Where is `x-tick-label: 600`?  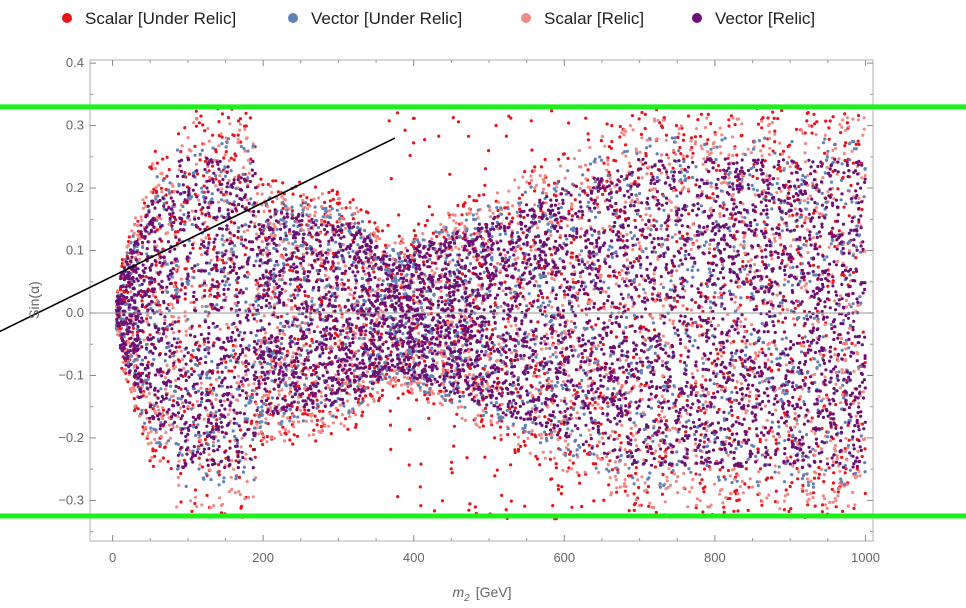
x-tick-label: 600 is located at coordinates (564, 557).